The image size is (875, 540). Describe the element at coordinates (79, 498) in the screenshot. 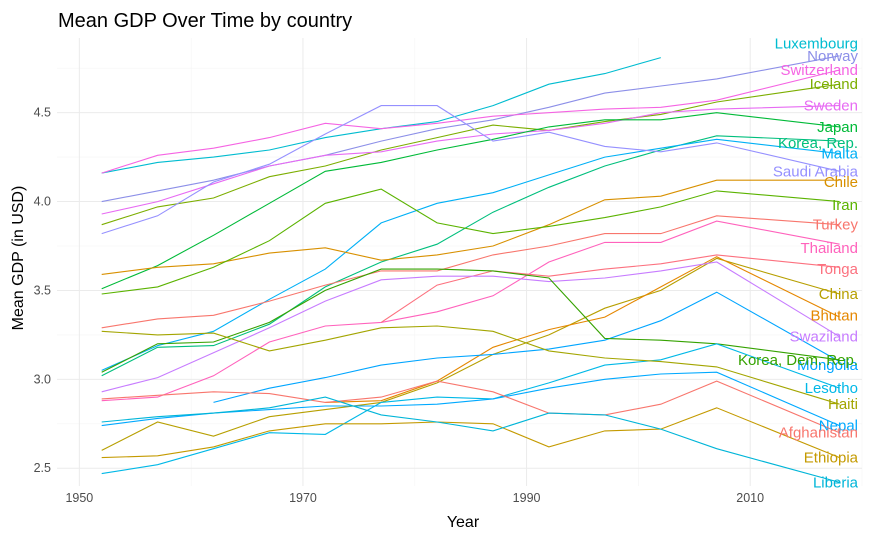

I see `x-tick-label: 1950` at that location.